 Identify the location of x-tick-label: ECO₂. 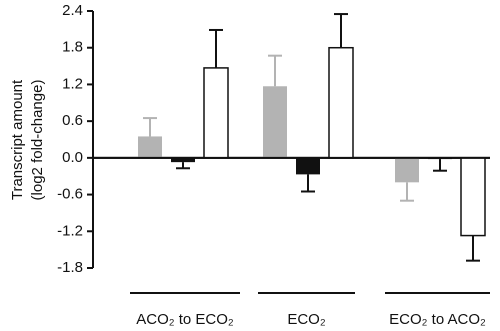
(306, 319).